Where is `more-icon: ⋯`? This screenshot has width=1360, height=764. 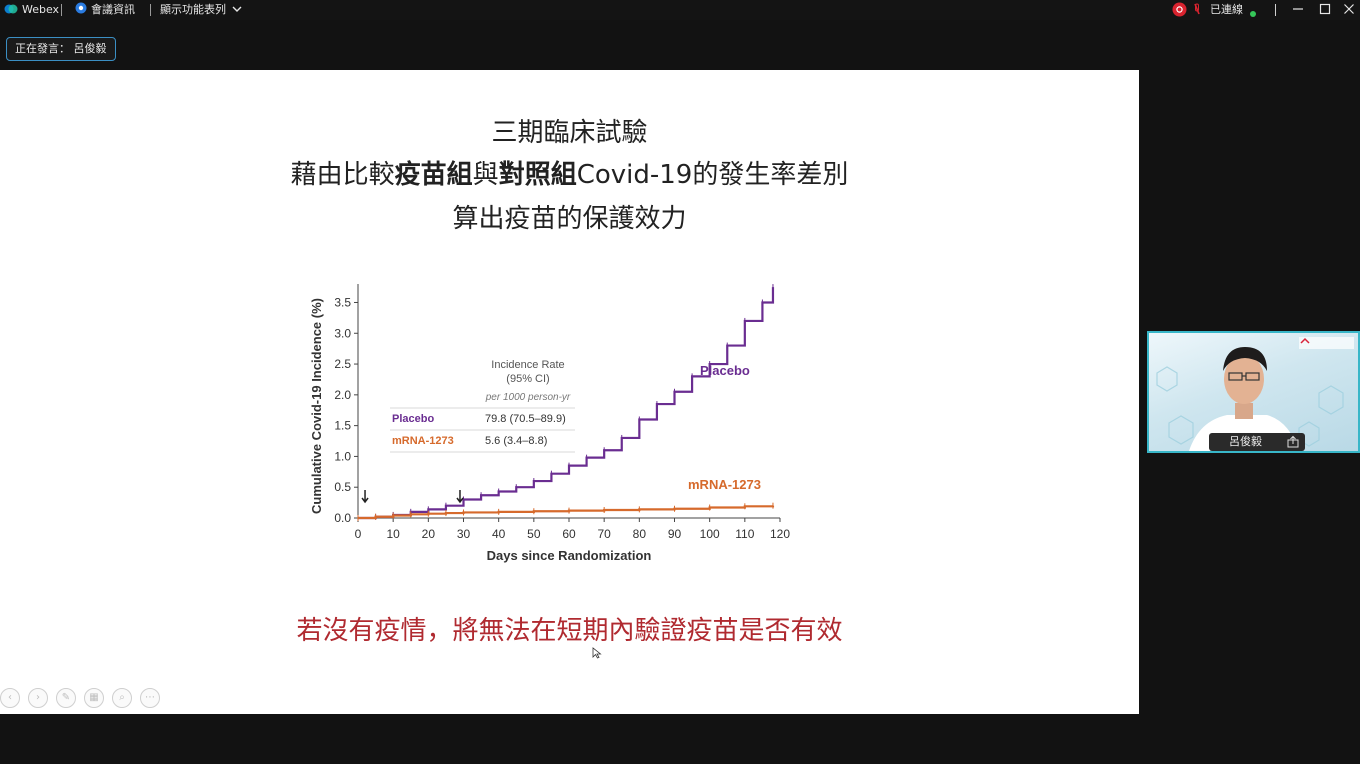
more-icon: ⋯ is located at coordinates (150, 698).